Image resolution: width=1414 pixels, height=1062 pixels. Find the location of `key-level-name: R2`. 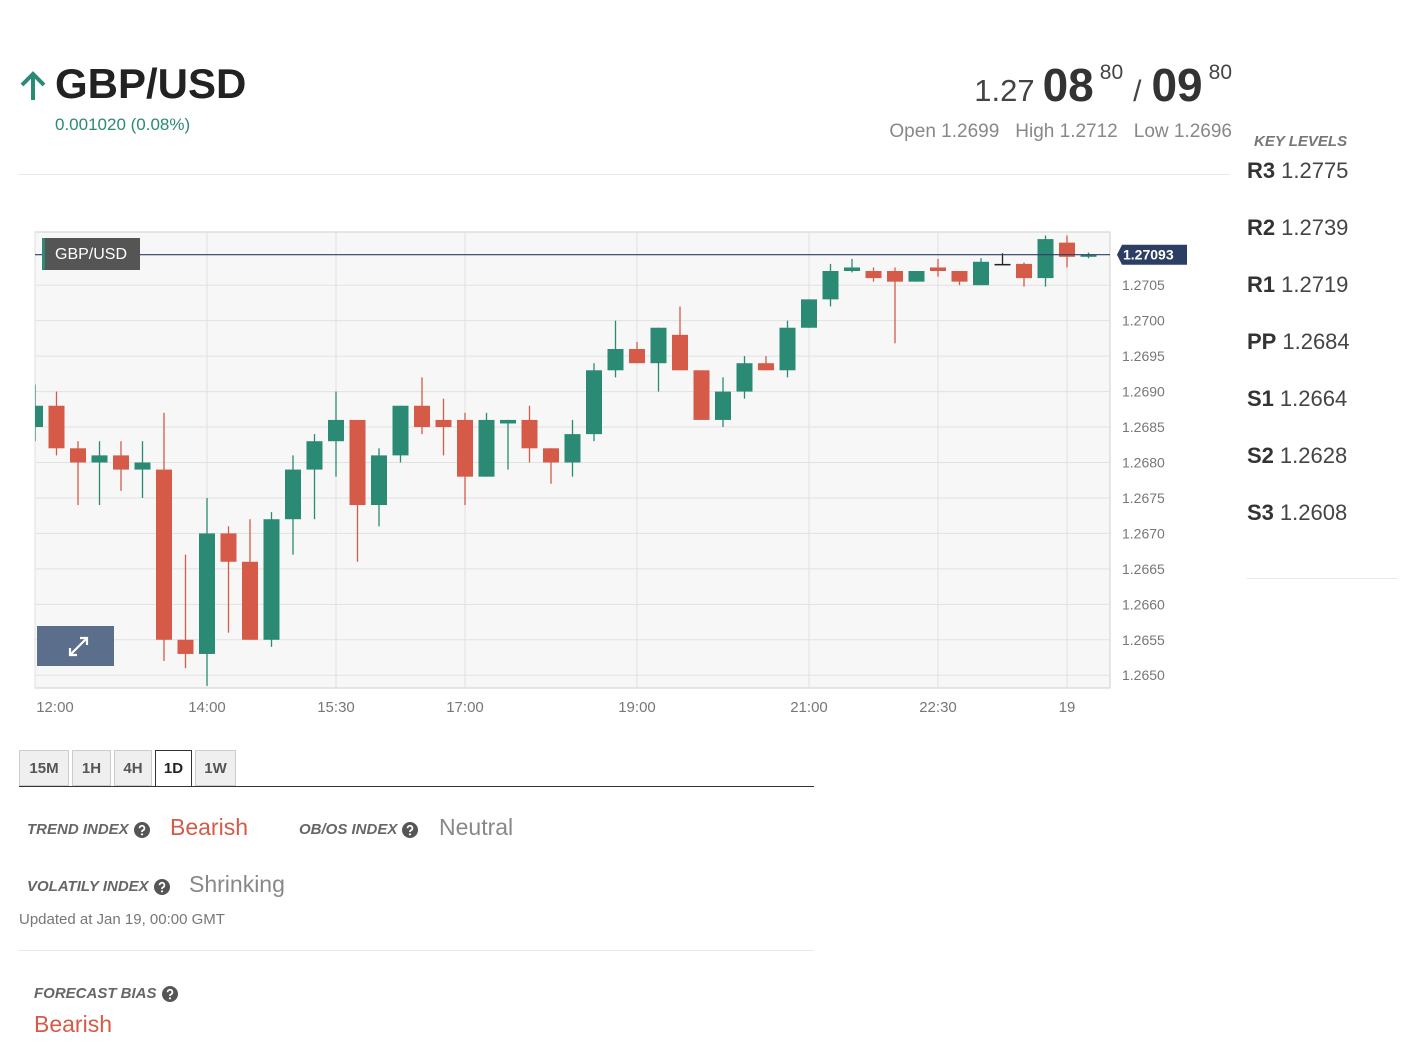

key-level-name: R2 is located at coordinates (1261, 227).